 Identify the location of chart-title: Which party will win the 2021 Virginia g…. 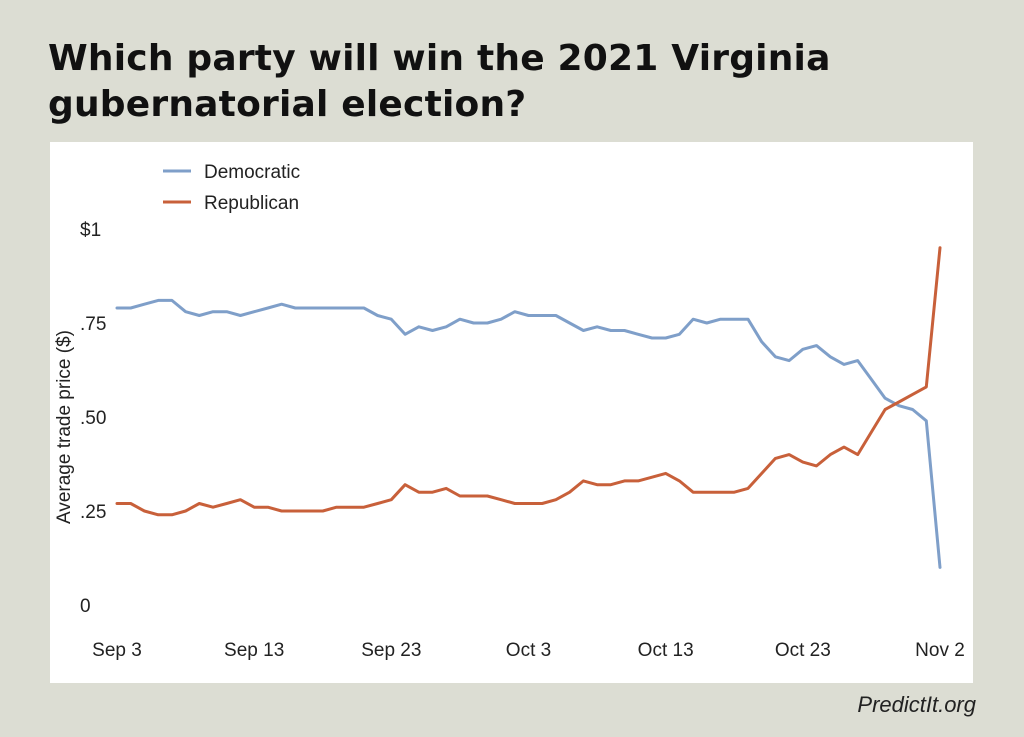
(439, 81).